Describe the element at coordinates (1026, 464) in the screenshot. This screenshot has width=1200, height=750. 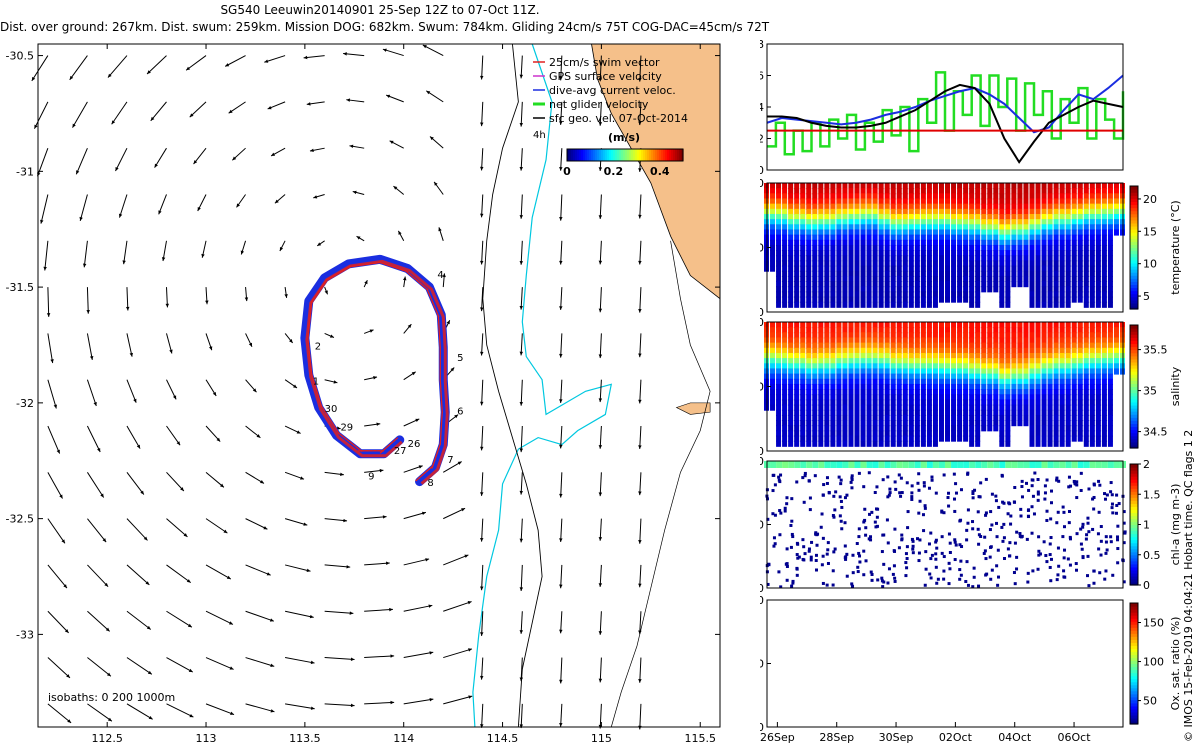
I see `chl-surface-cell` at that location.